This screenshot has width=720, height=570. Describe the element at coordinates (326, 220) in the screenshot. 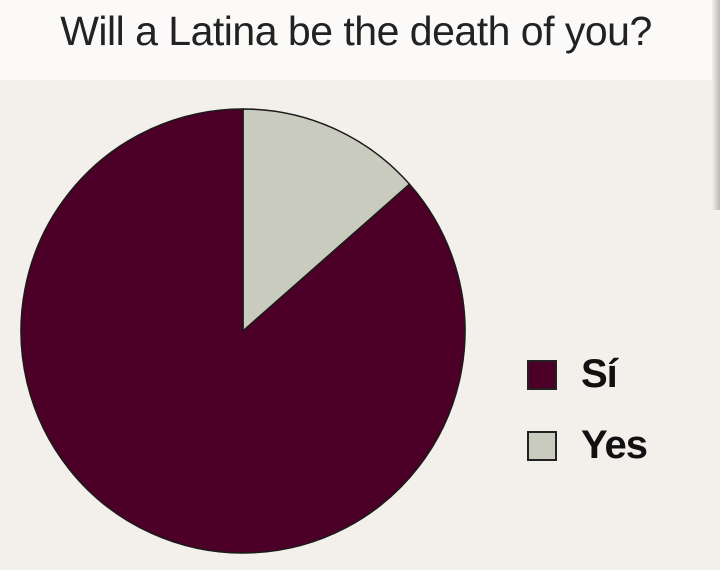

I see `pie-slice-yes` at that location.